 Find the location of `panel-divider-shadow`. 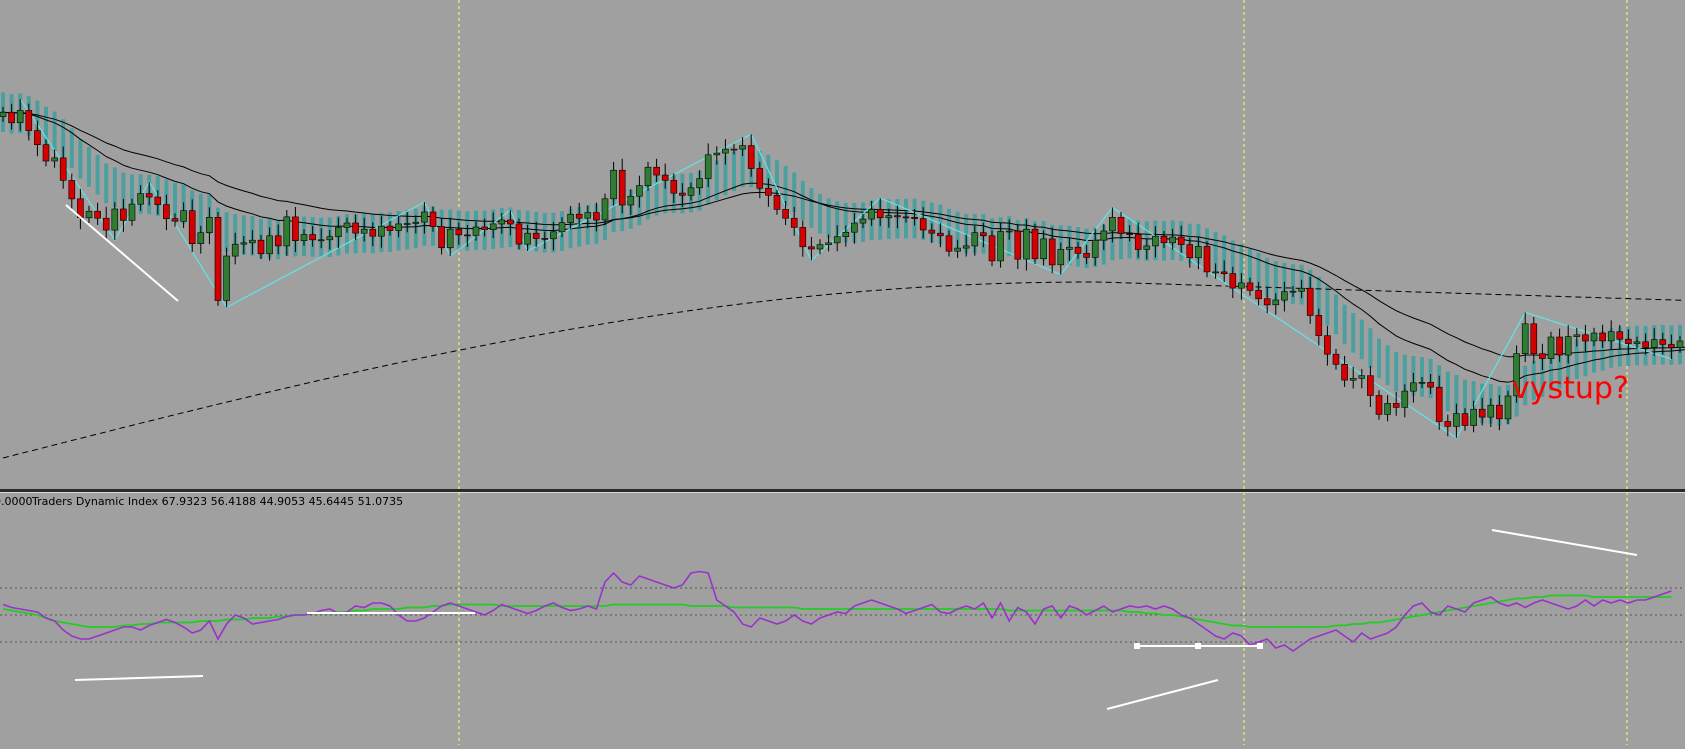

panel-divider-shadow is located at coordinates (842, 492).